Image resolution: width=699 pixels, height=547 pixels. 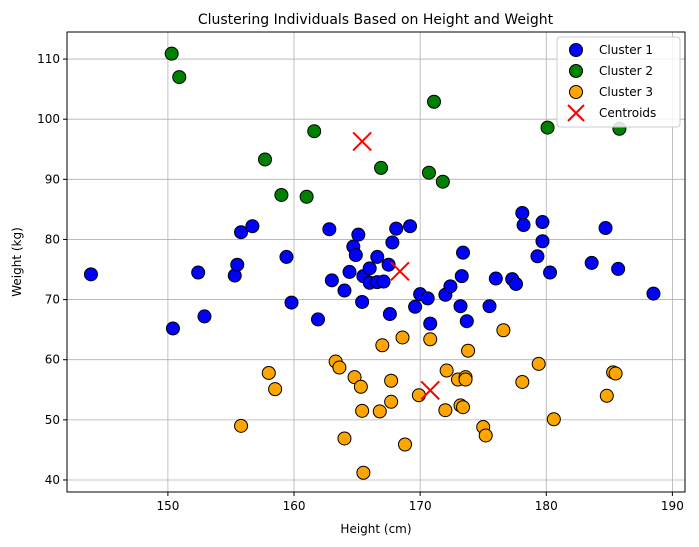 What do you see at coordinates (576, 92) in the screenshot?
I see `legend-cluster-3-marker` at bounding box center [576, 92].